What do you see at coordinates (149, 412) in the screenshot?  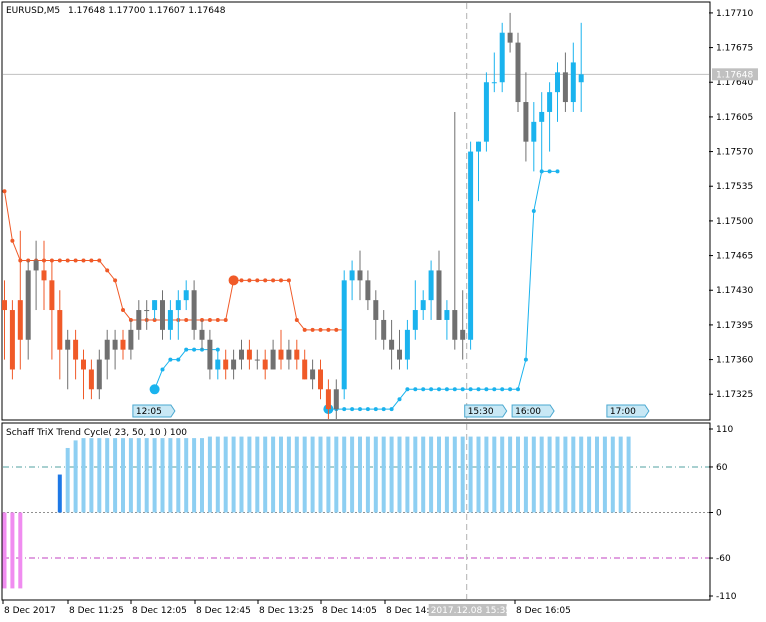 I see `time-marker-label: 12:05` at bounding box center [149, 412].